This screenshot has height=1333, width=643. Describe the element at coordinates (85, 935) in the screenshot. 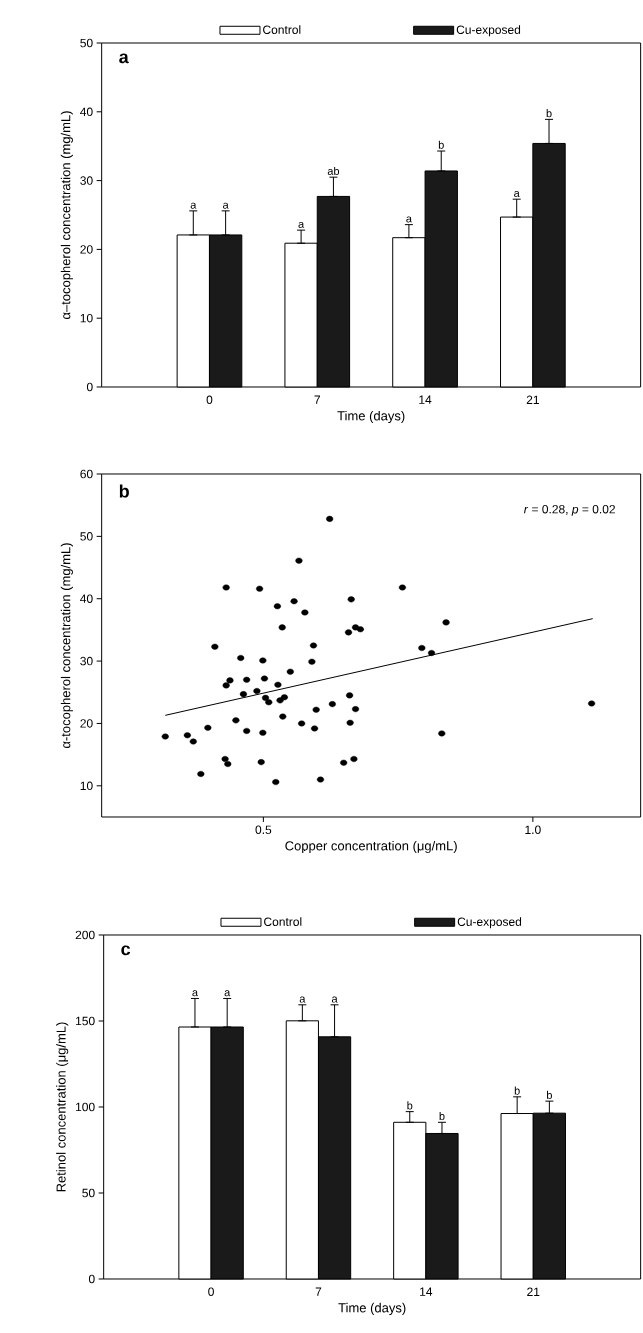

I see `y-tick-label: 200` at that location.